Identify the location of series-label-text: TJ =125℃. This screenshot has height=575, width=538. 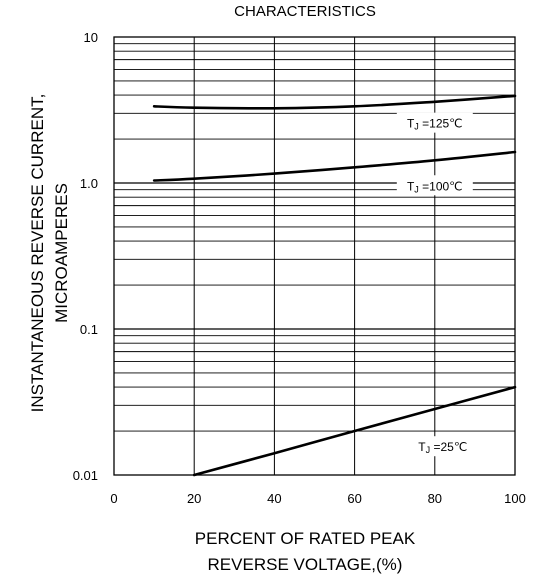
(435, 124).